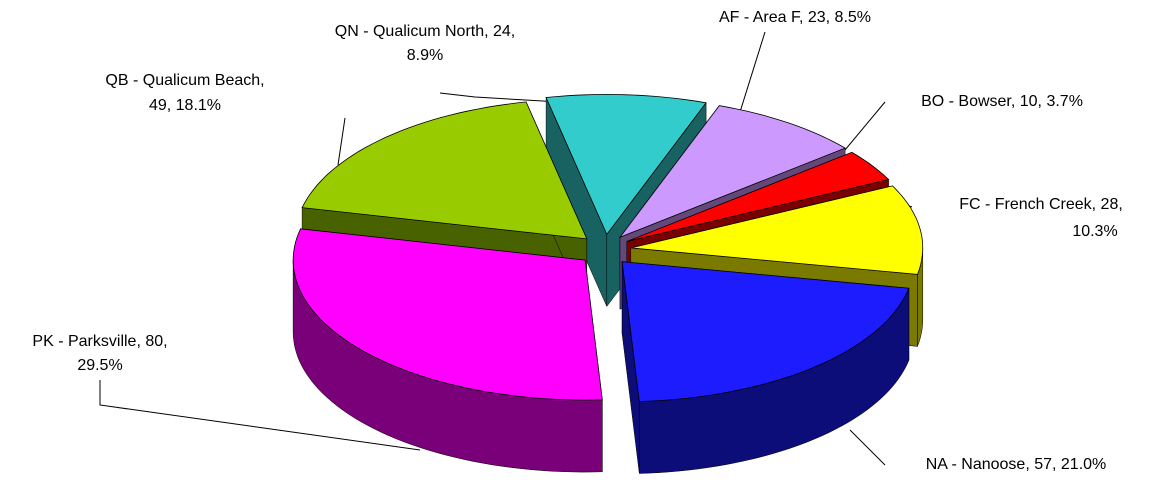 Image resolution: width=1171 pixels, height=482 pixels. I want to click on data-label: QN - Qualicum North, 24,, so click(425, 31).